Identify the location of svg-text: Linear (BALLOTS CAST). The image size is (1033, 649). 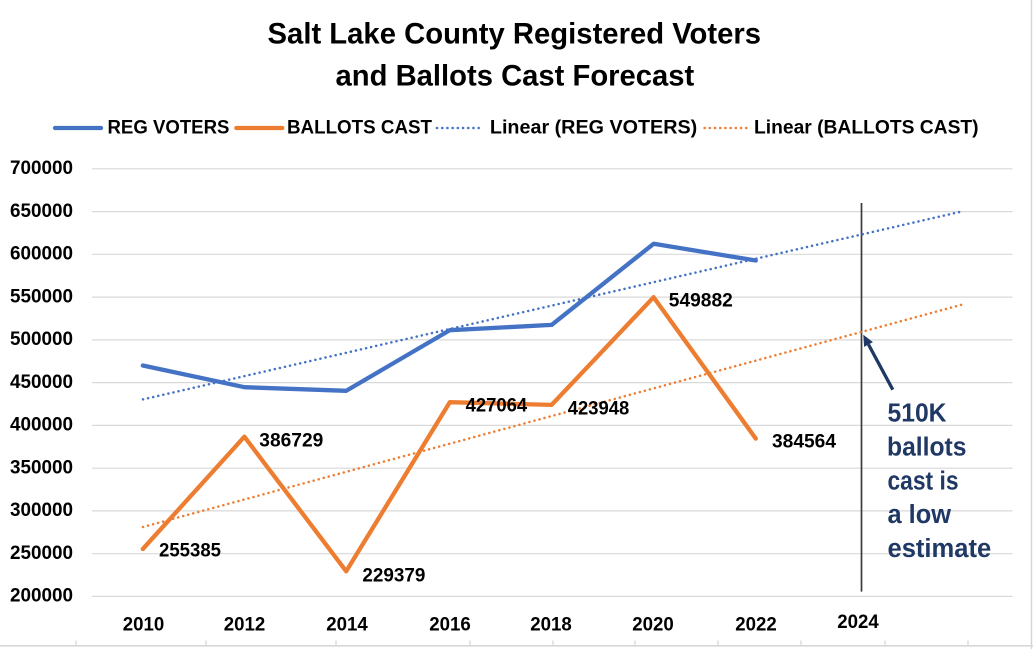
(866, 127).